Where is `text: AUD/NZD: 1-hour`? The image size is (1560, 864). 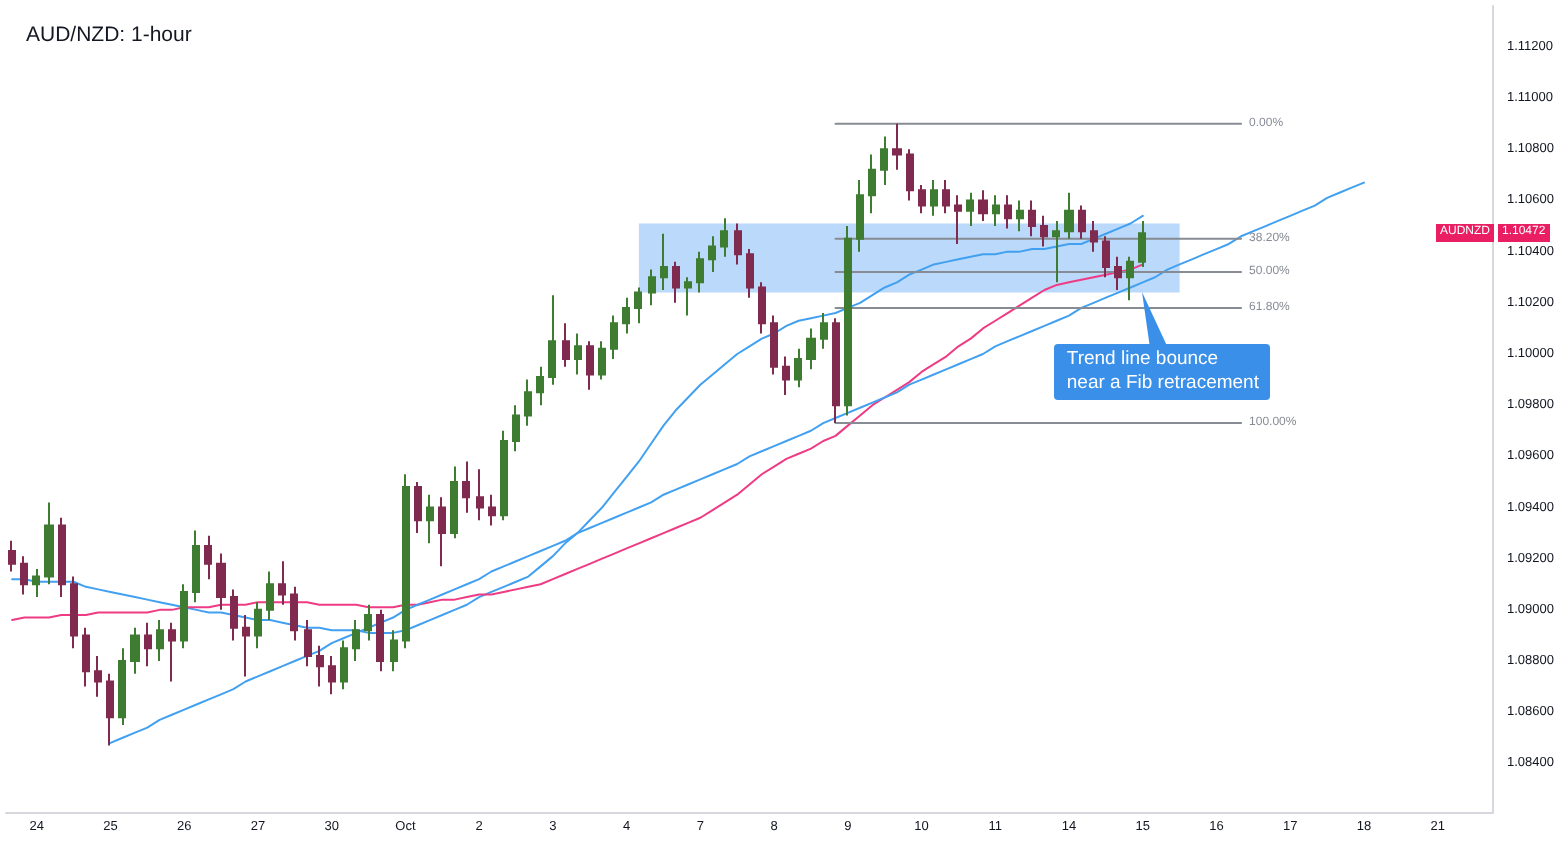
text: AUD/NZD: 1-hour is located at coordinates (109, 35).